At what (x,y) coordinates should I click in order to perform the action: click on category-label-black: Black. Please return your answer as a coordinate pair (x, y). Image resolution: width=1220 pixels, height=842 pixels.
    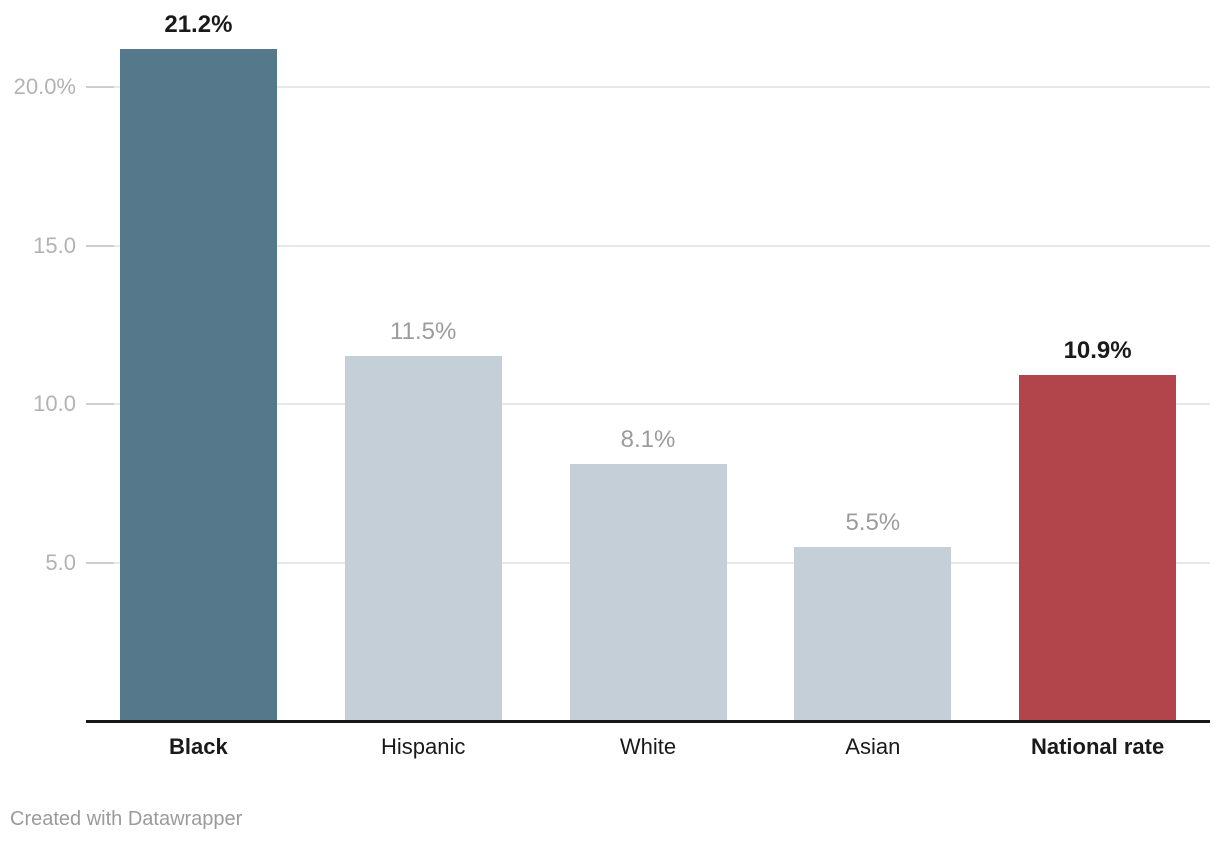
    Looking at the image, I should click on (198, 746).